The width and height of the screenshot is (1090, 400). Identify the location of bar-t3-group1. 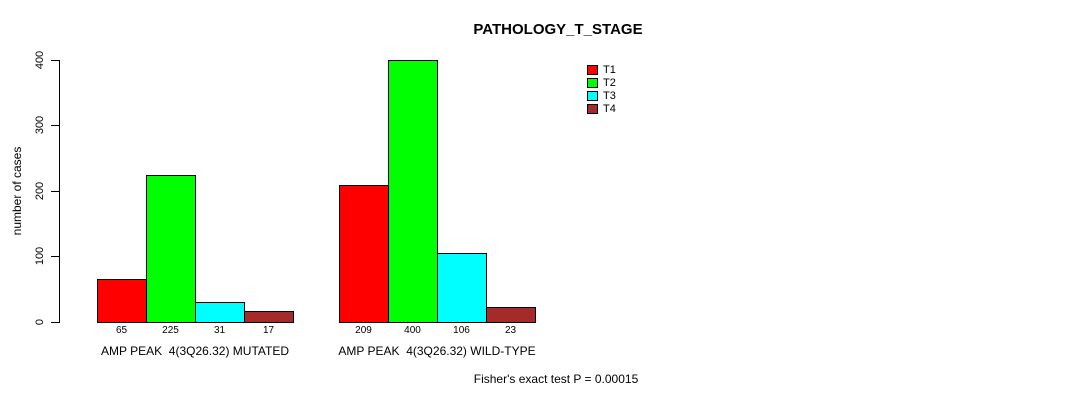
(220, 312).